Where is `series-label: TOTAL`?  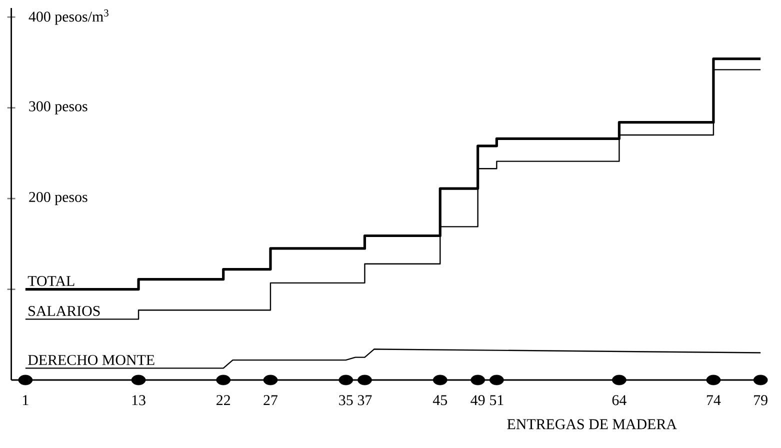
series-label: TOTAL is located at coordinates (51, 281).